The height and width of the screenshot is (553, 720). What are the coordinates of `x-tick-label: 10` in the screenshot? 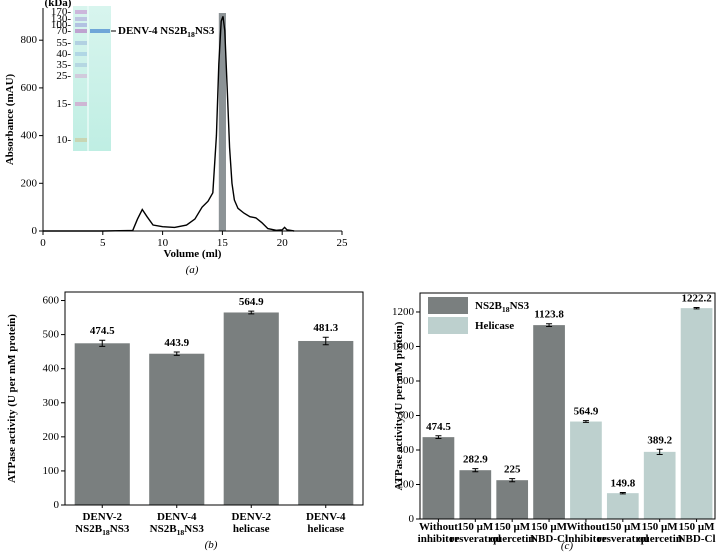 It's located at (163, 243).